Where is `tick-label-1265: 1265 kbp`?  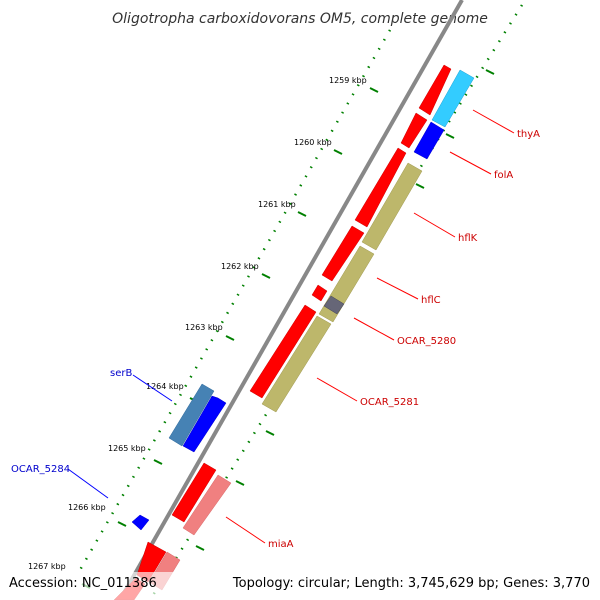 tick-label-1265: 1265 kbp is located at coordinates (127, 448).